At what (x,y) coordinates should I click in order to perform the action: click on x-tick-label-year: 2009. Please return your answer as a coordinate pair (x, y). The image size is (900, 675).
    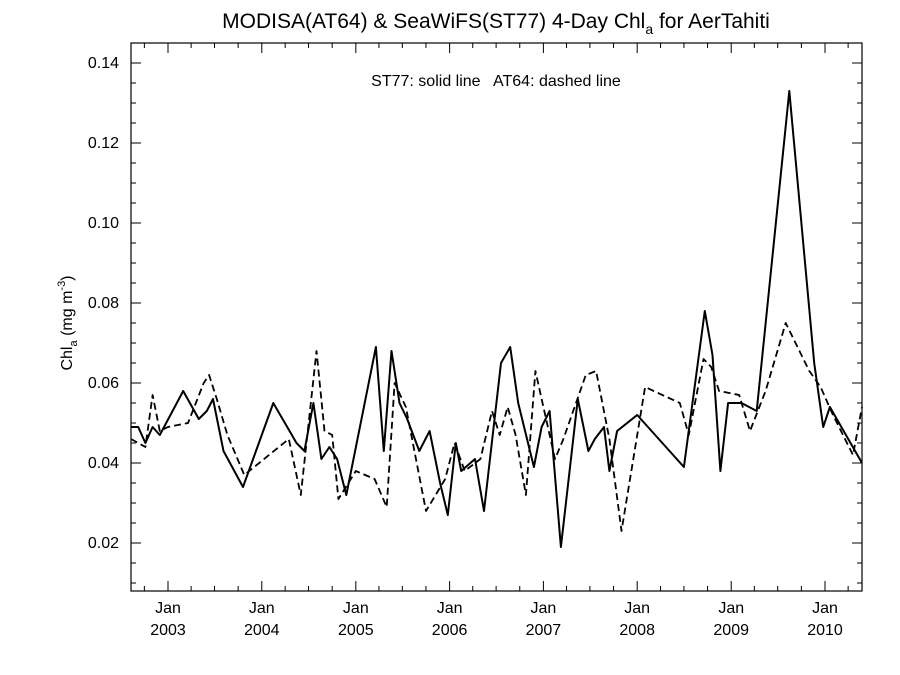
    Looking at the image, I should click on (731, 630).